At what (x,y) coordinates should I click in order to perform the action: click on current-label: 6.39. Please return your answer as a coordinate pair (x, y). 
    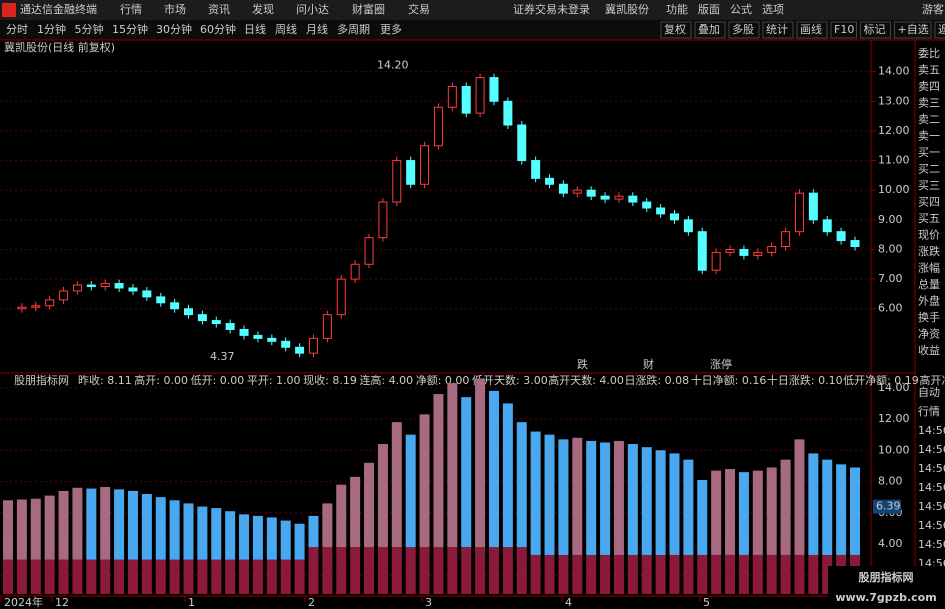
    Looking at the image, I should click on (888, 506).